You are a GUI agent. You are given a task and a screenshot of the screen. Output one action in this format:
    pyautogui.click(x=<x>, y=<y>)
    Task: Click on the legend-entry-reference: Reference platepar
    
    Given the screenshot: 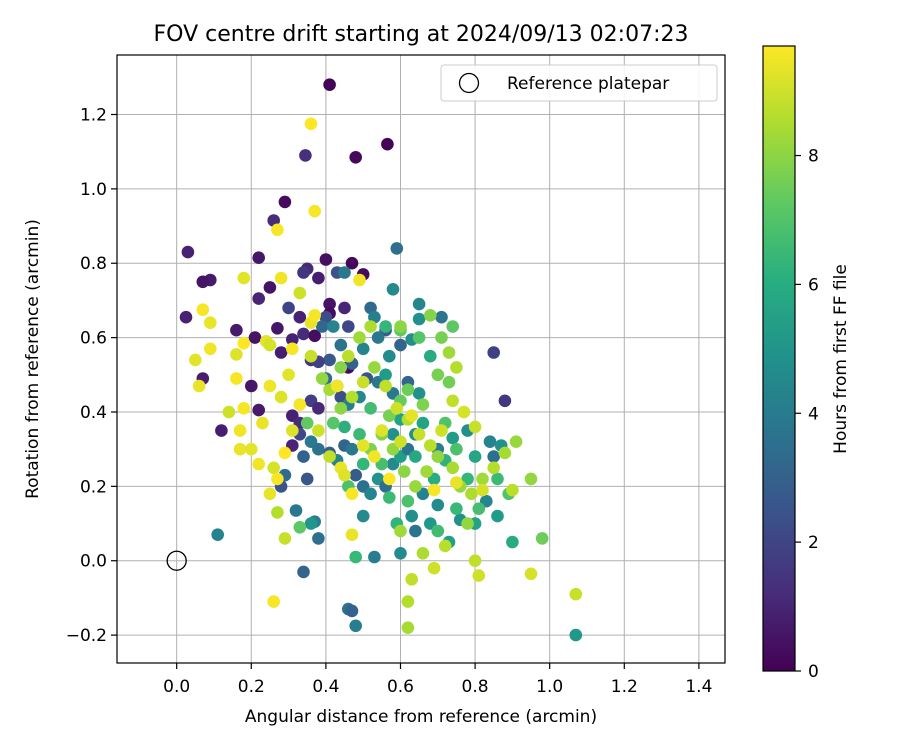 What is the action you would take?
    pyautogui.click(x=588, y=84)
    